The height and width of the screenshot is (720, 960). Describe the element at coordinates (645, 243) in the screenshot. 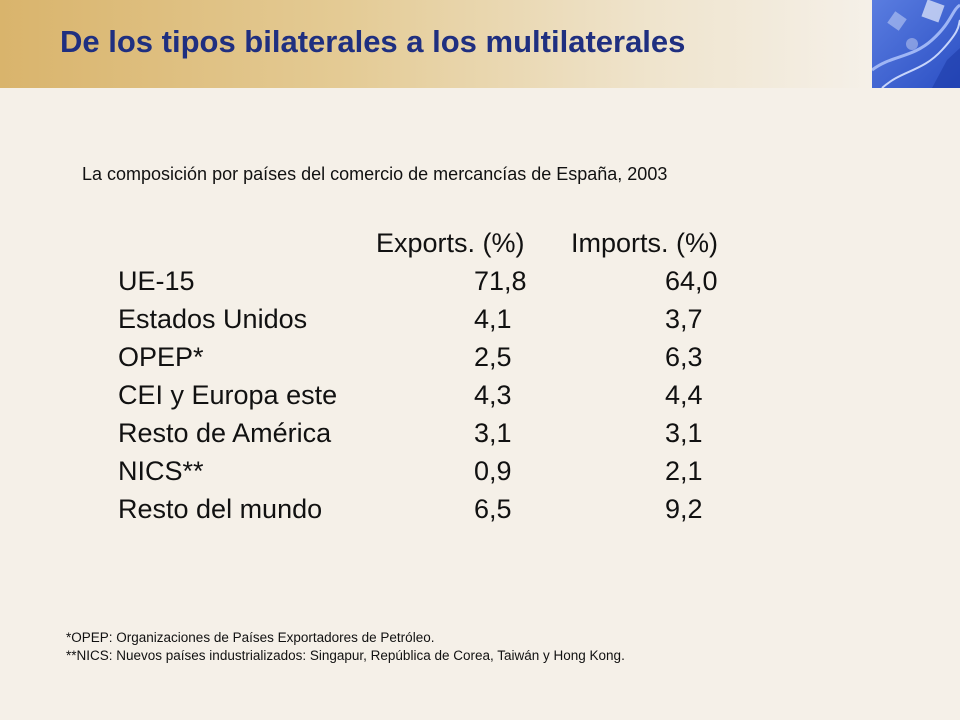

I see `column-header-imports: Imports. (%)` at that location.